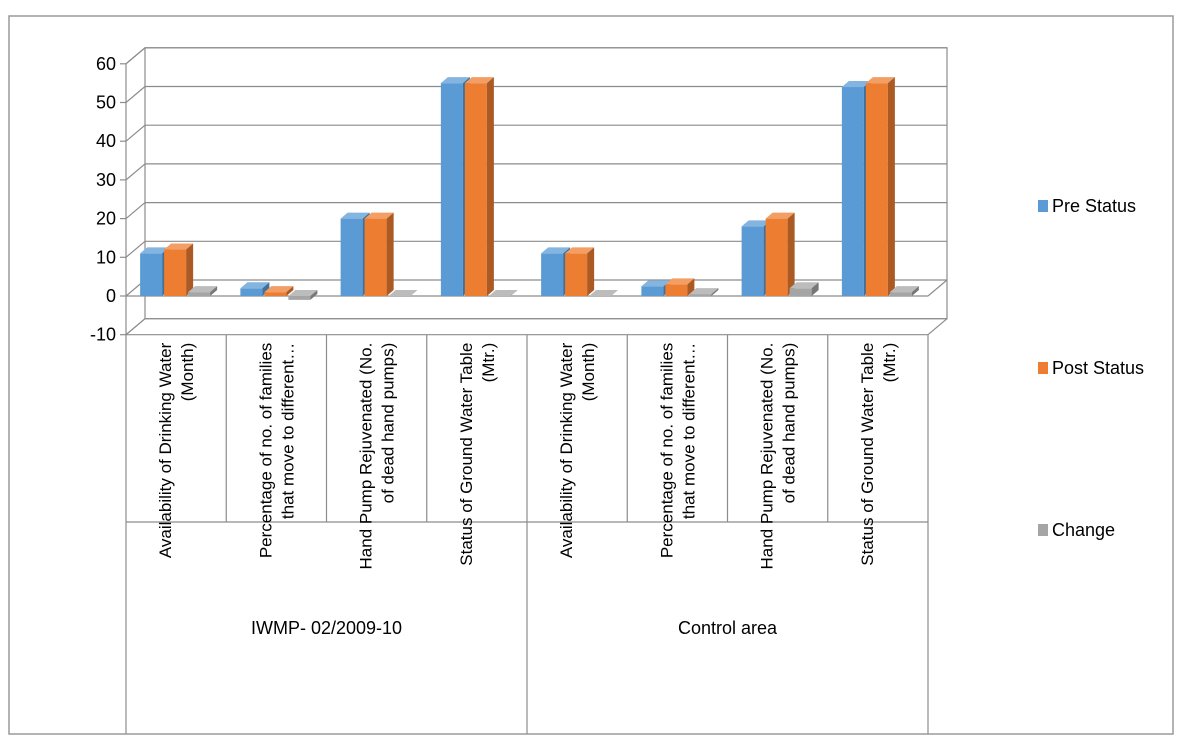 This screenshot has width=1182, height=745. Describe the element at coordinates (106, 219) in the screenshot. I see `y-tick-label: 20` at that location.